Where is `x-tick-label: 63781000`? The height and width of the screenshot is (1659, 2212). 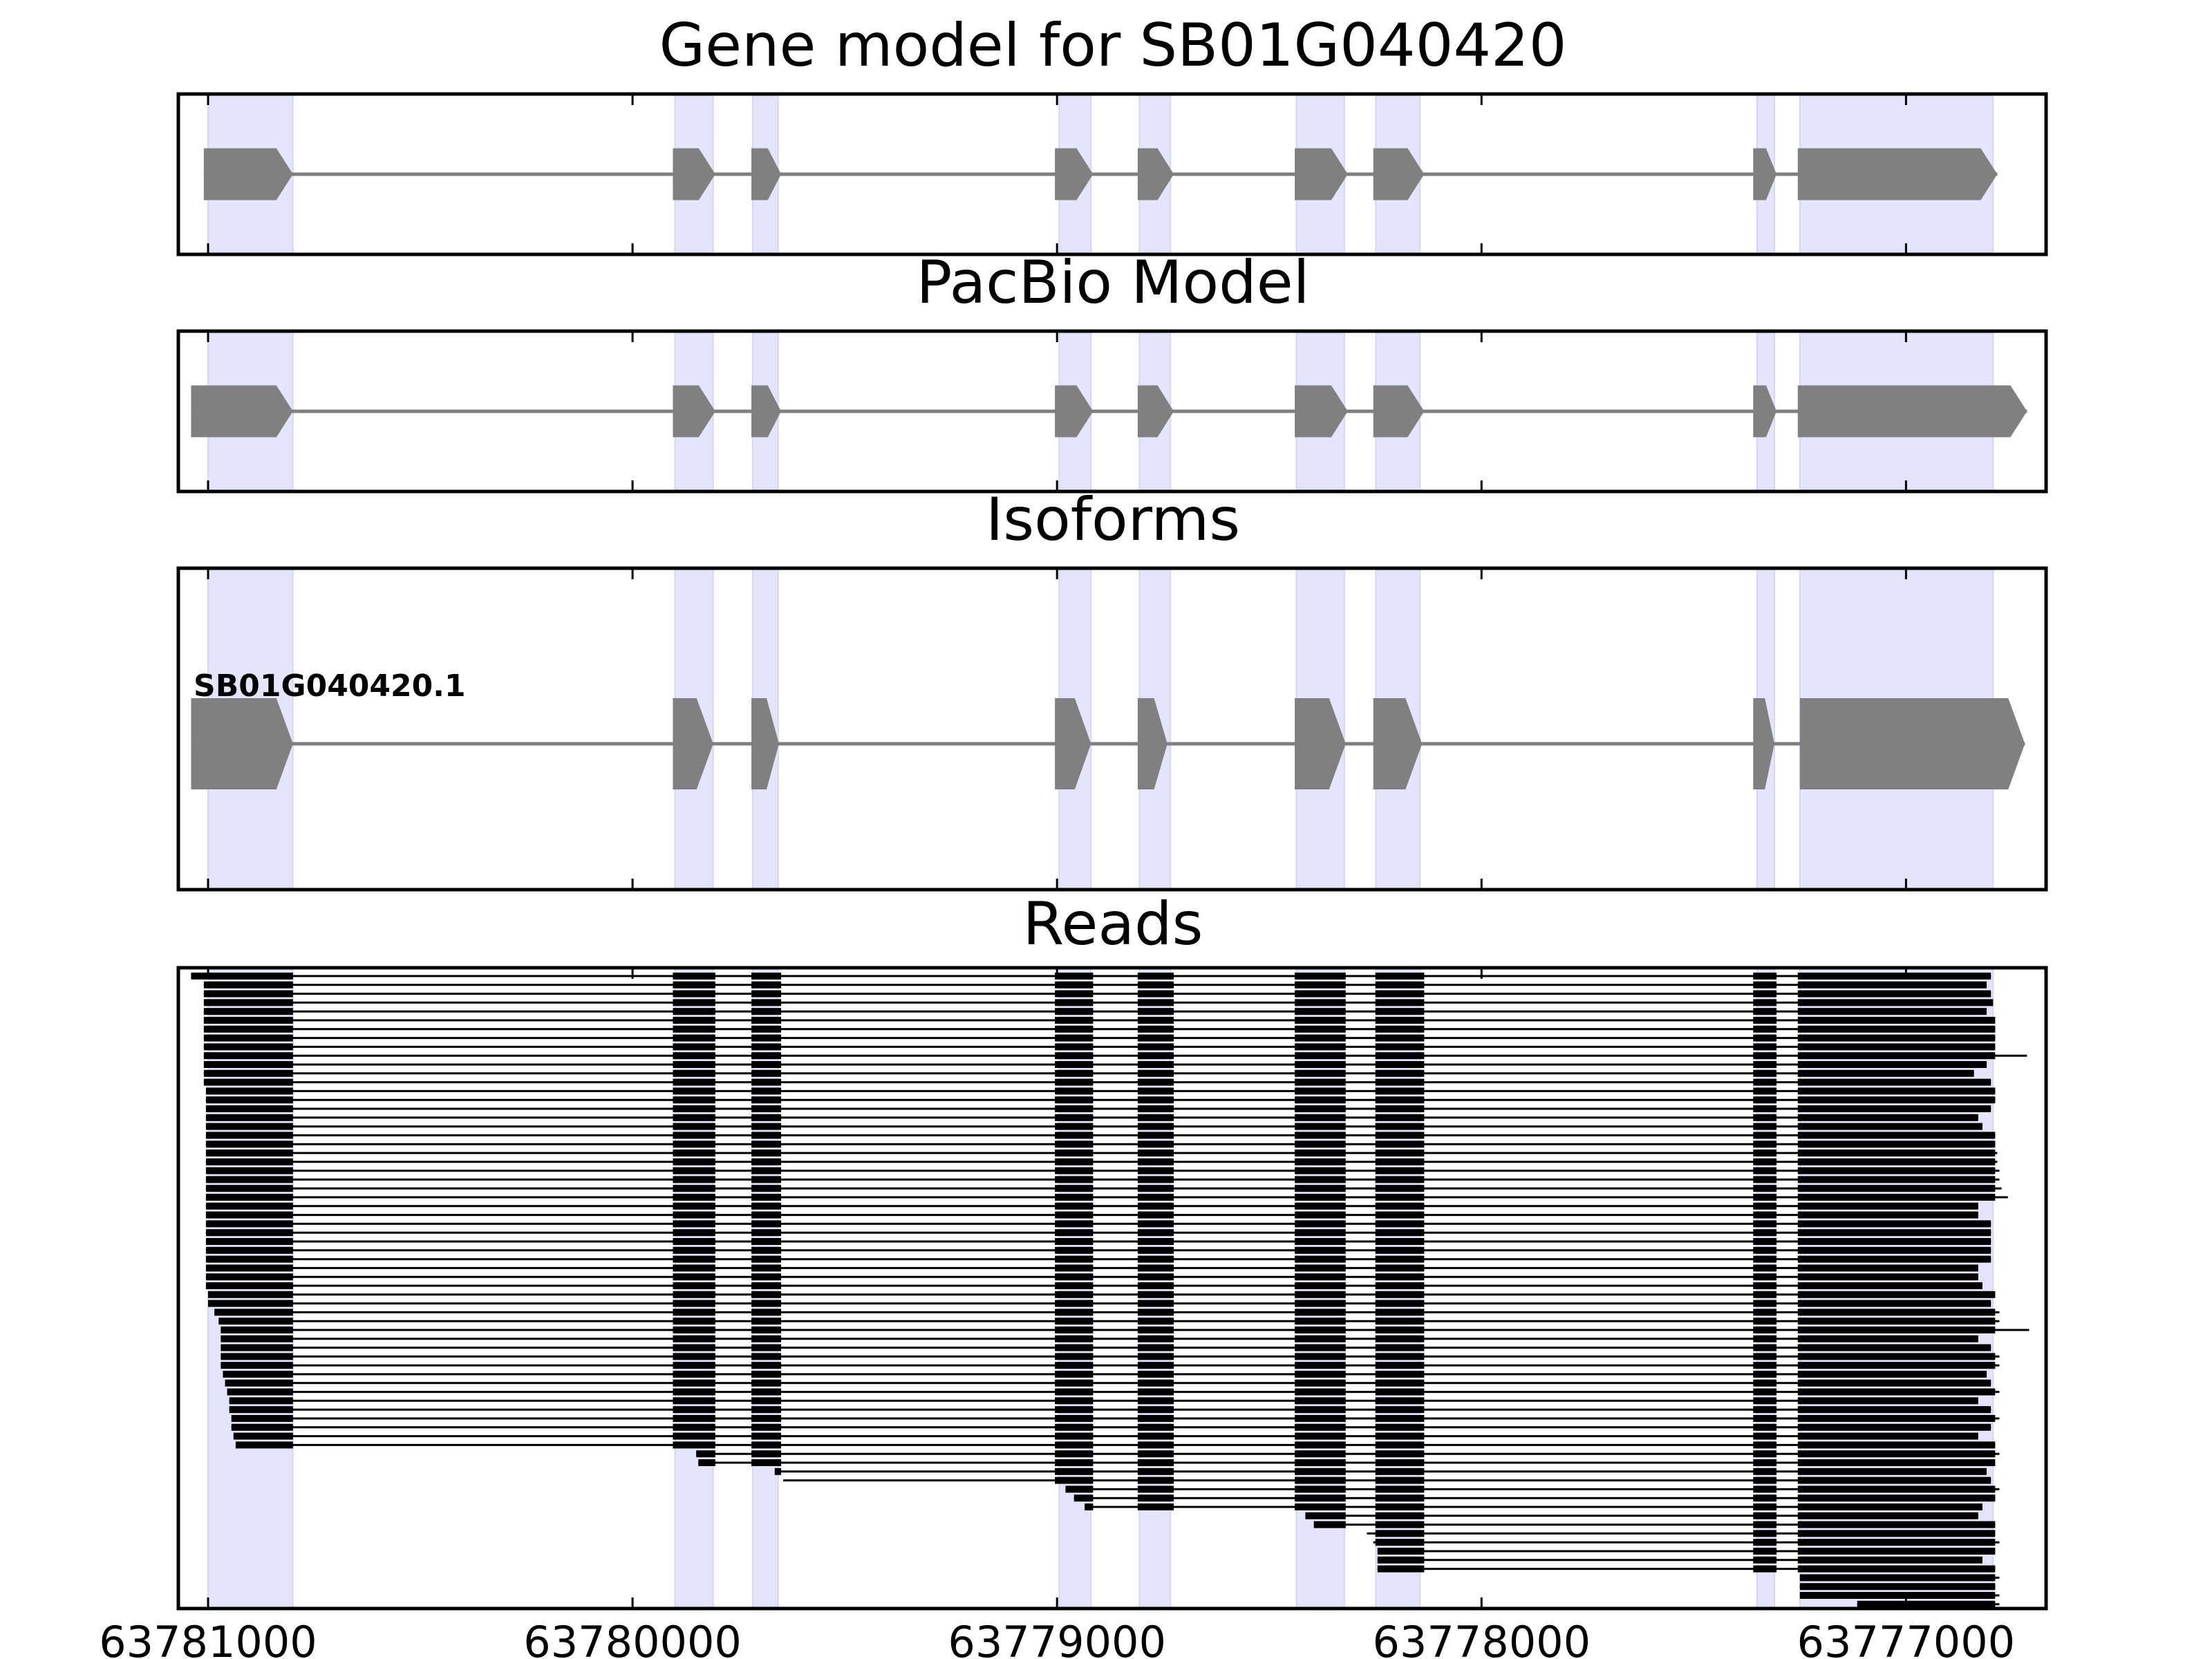 x-tick-label: 63781000 is located at coordinates (208, 1638).